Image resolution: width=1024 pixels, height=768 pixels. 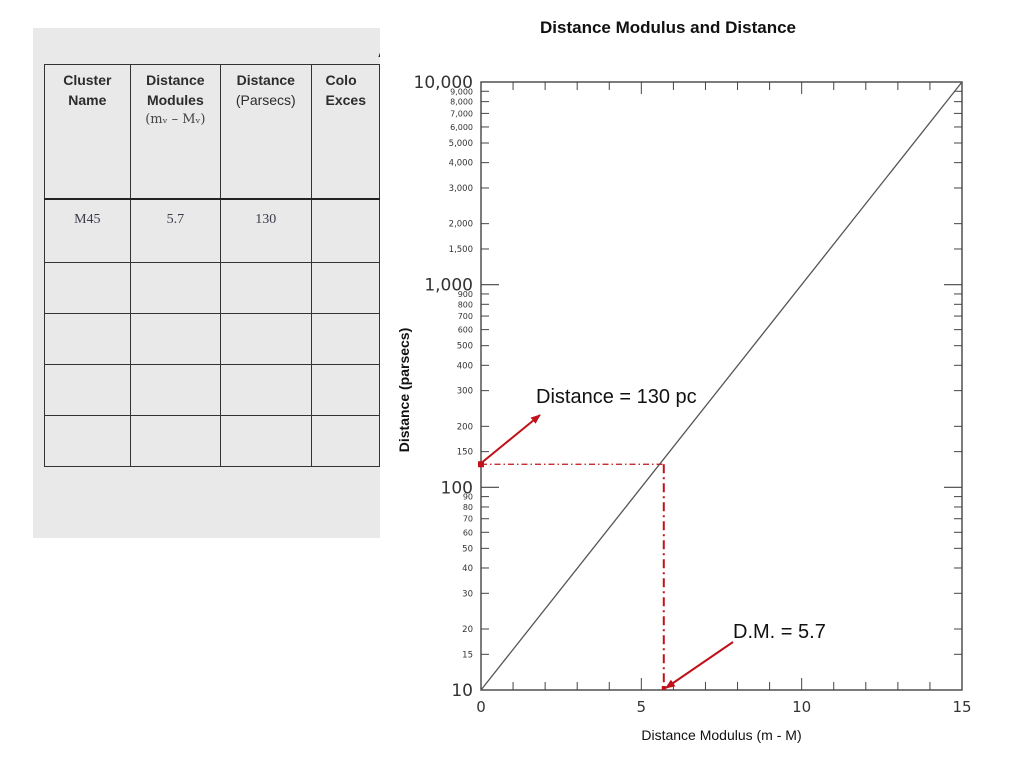 What do you see at coordinates (481, 707) in the screenshot?
I see `x-tick-label: 0` at bounding box center [481, 707].